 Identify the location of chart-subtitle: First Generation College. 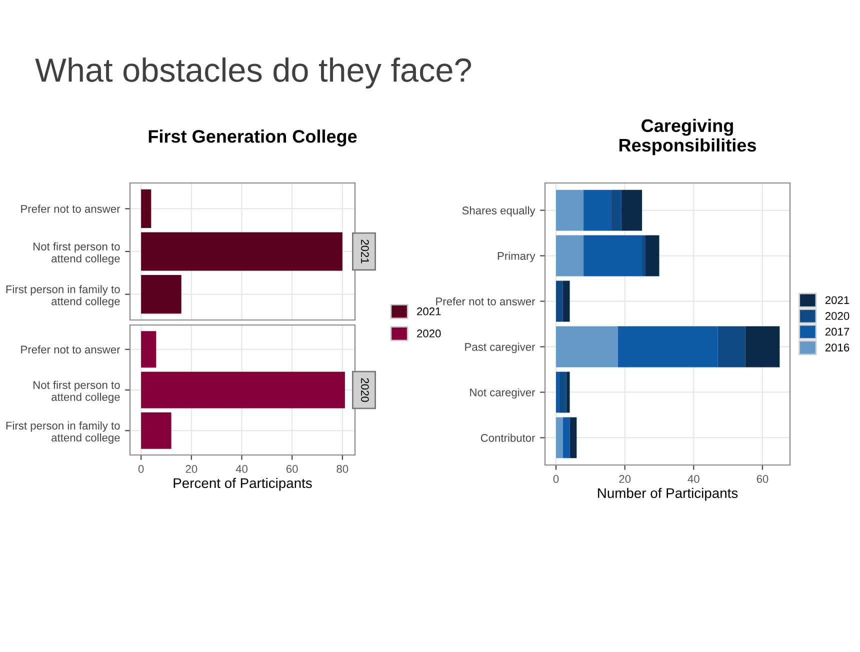
(252, 138).